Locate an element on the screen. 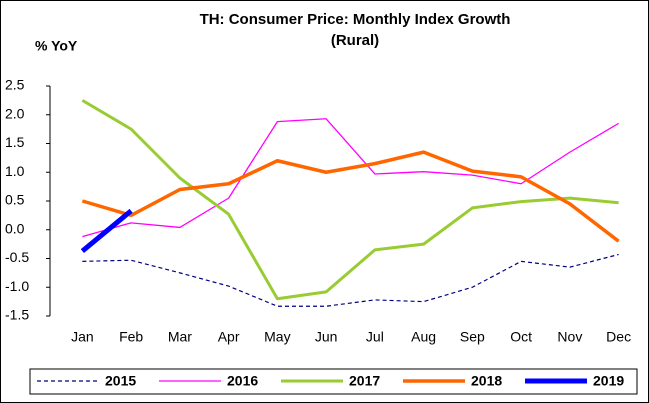 This screenshot has width=649, height=403. y-tick-label: -0.5 is located at coordinates (17, 257).